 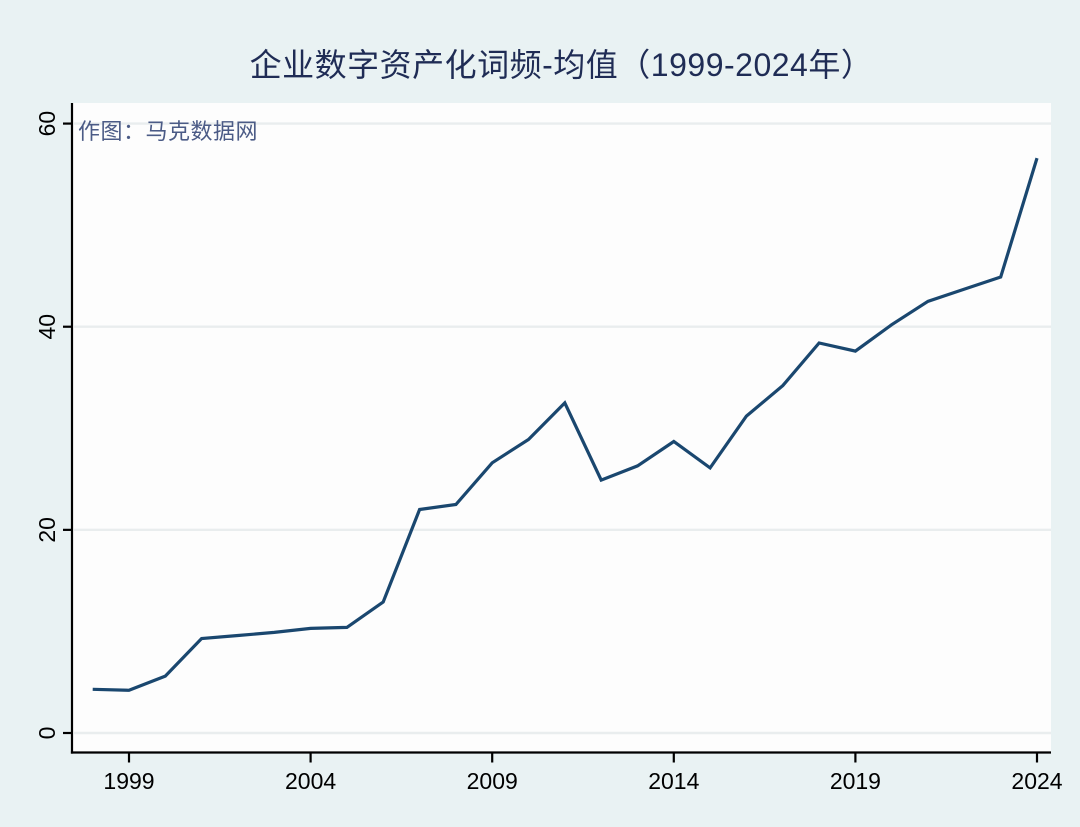 What do you see at coordinates (47, 124) in the screenshot?
I see `y-tick-label: 60` at bounding box center [47, 124].